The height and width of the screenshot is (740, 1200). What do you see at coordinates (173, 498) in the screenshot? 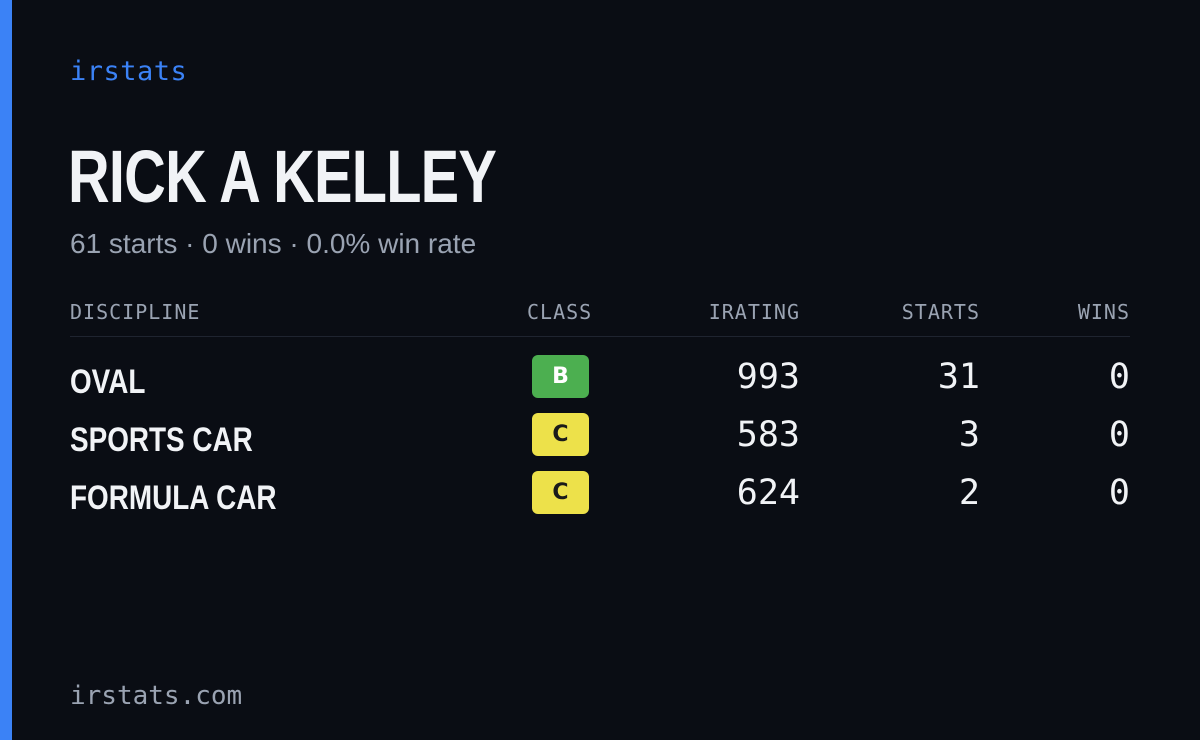
I see `discipline-name: FORMULA CAR` at bounding box center [173, 498].